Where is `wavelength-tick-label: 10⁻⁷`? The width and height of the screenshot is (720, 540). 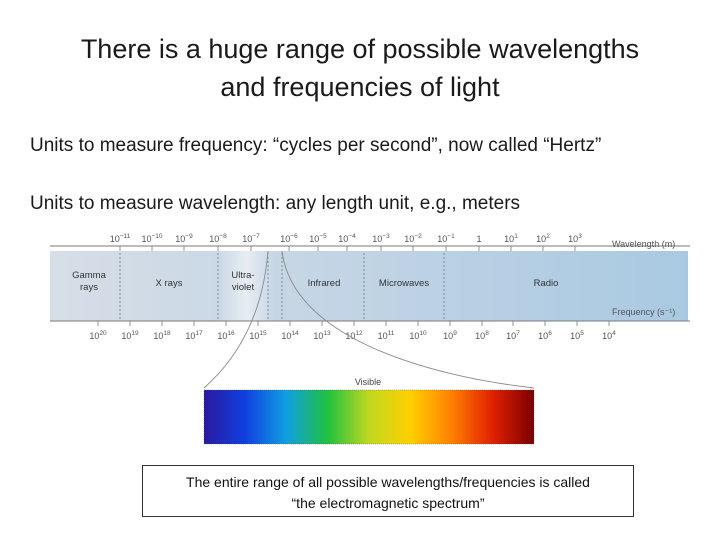
wavelength-tick-label: 10⁻⁷ is located at coordinates (251, 238).